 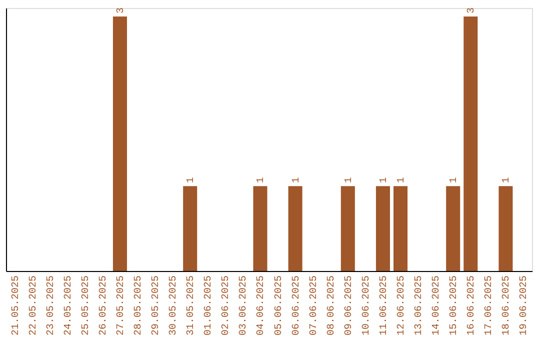 What do you see at coordinates (86, 306) in the screenshot?
I see `x-tick-label: 25.05.2025` at bounding box center [86, 306].